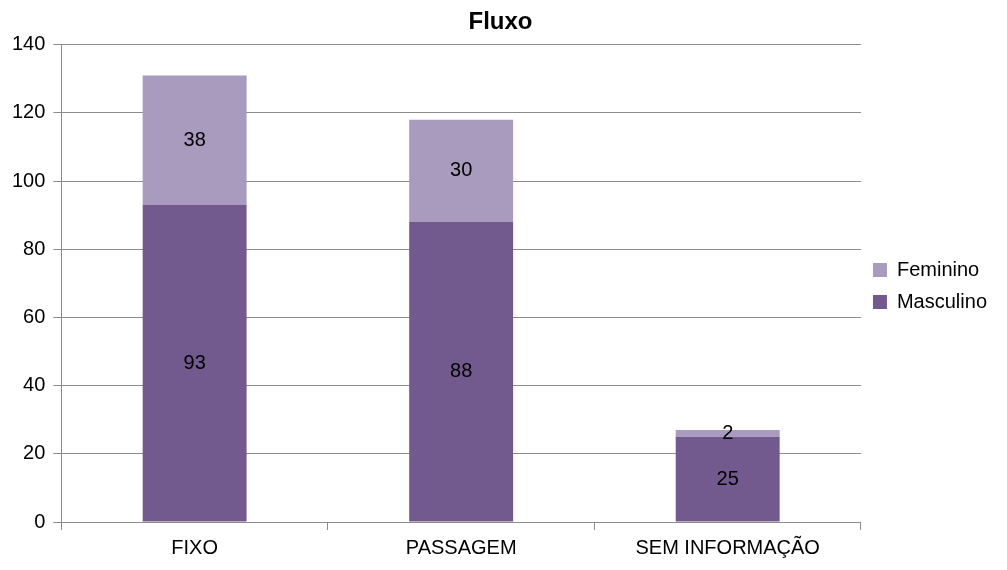 This screenshot has width=1007, height=570. I want to click on y-tick-label: 80, so click(34, 247).